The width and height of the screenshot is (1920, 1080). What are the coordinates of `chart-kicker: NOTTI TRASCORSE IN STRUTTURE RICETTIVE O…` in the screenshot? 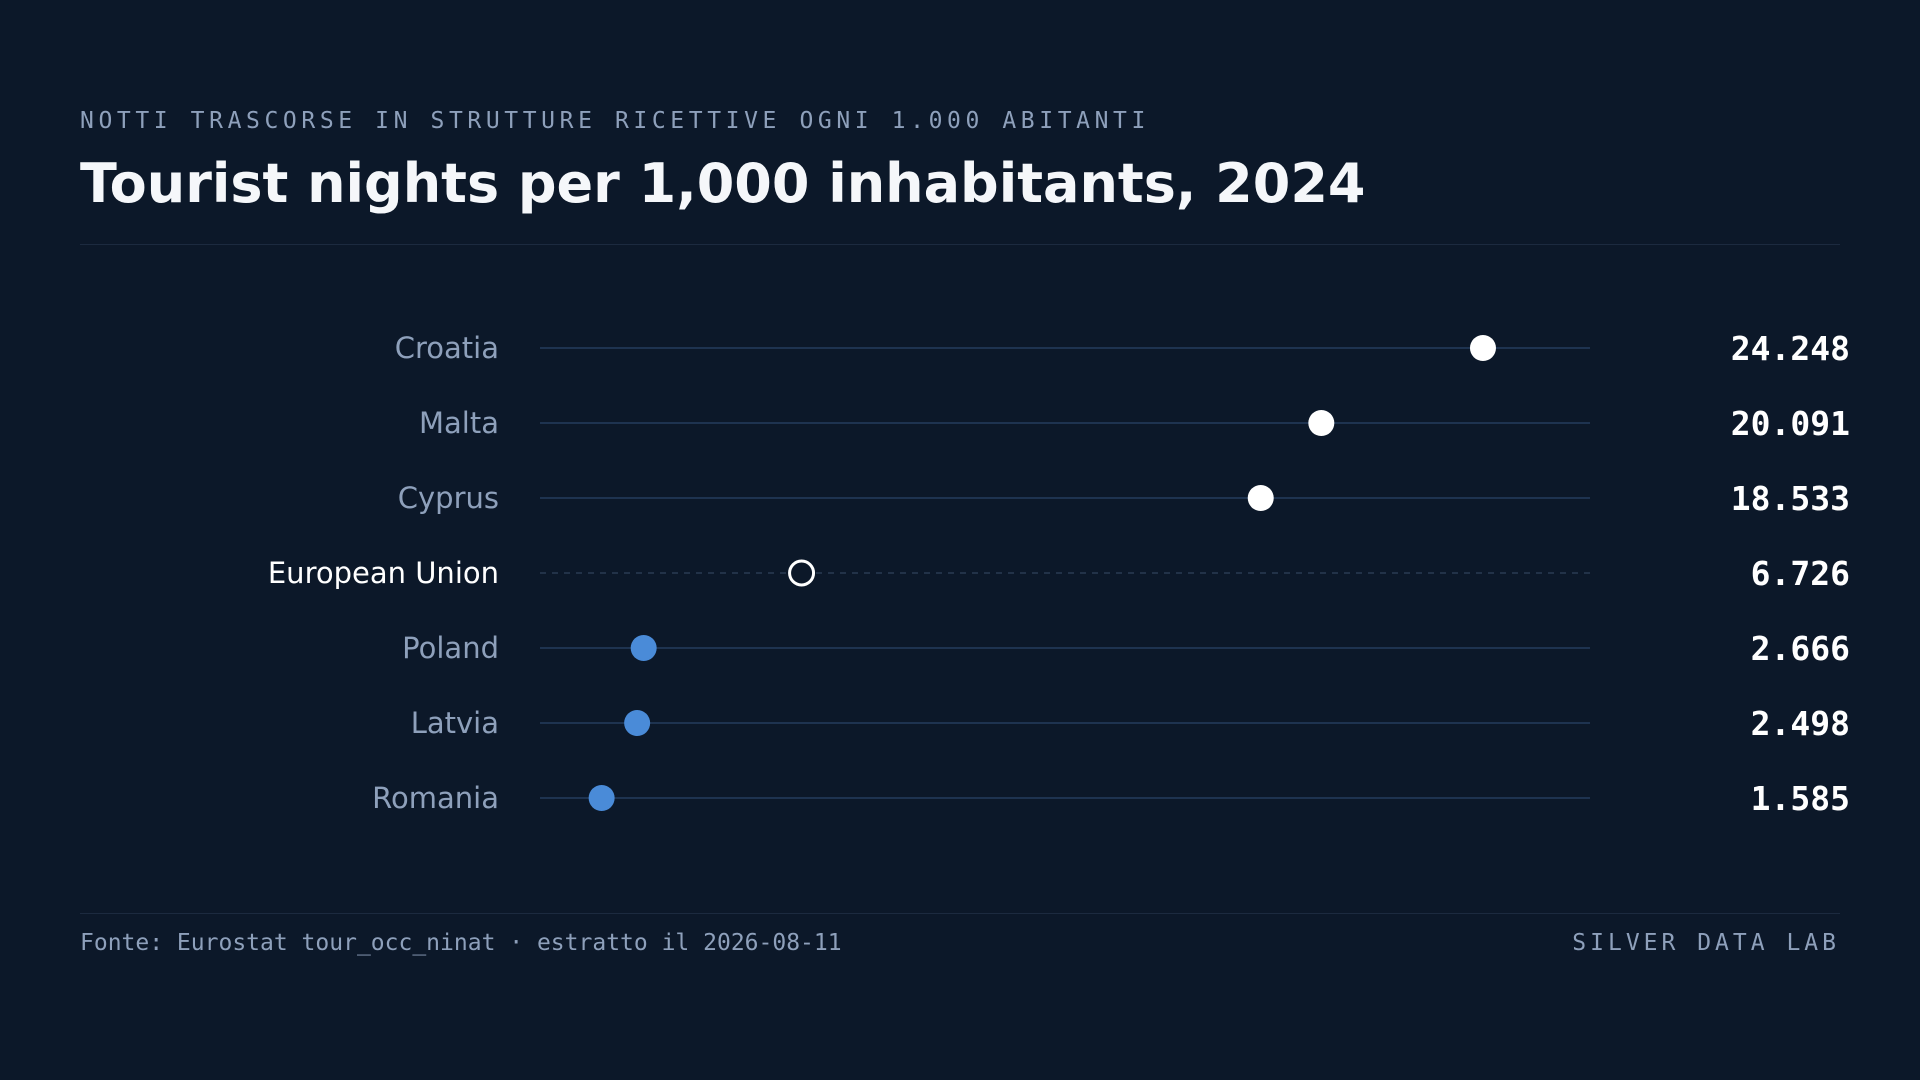 It's located at (615, 121).